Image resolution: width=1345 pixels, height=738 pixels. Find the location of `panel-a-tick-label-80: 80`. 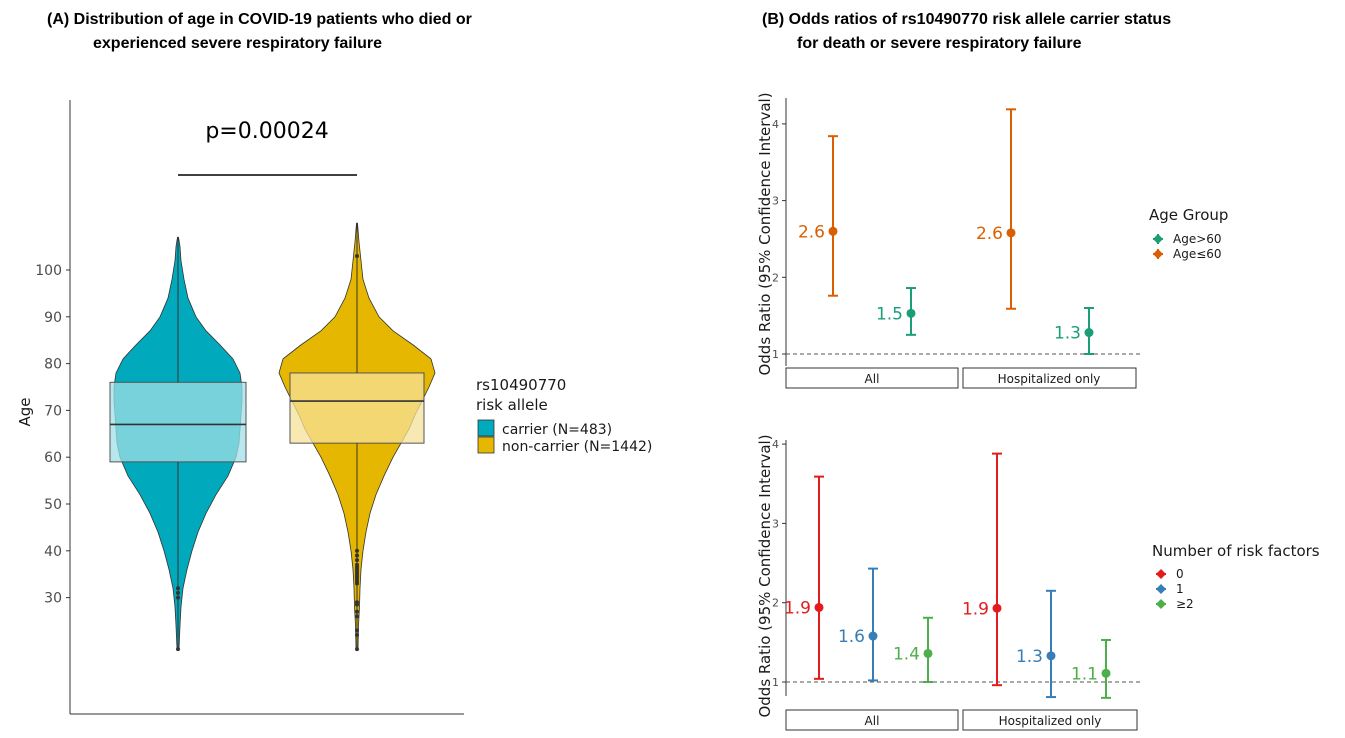

panel-a-tick-label-80: 80 is located at coordinates (53, 365).